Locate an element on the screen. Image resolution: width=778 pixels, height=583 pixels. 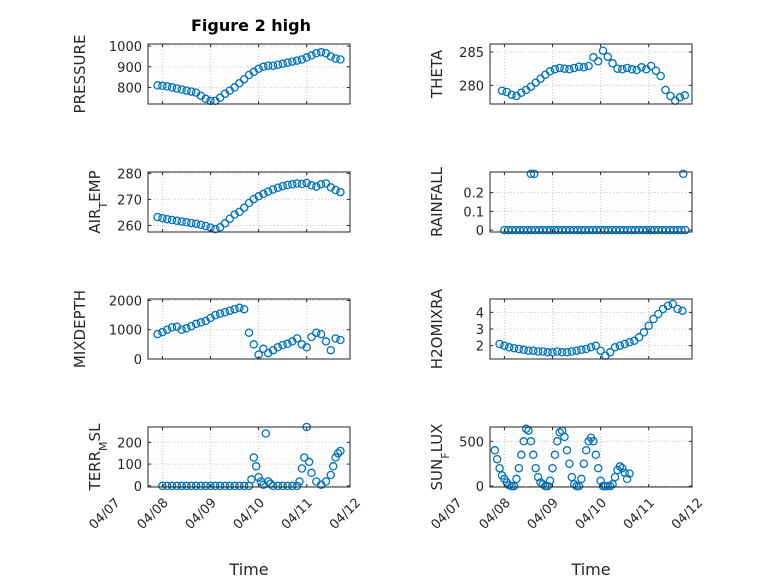
x-tick-label: 04/08 is located at coordinates (495, 514).